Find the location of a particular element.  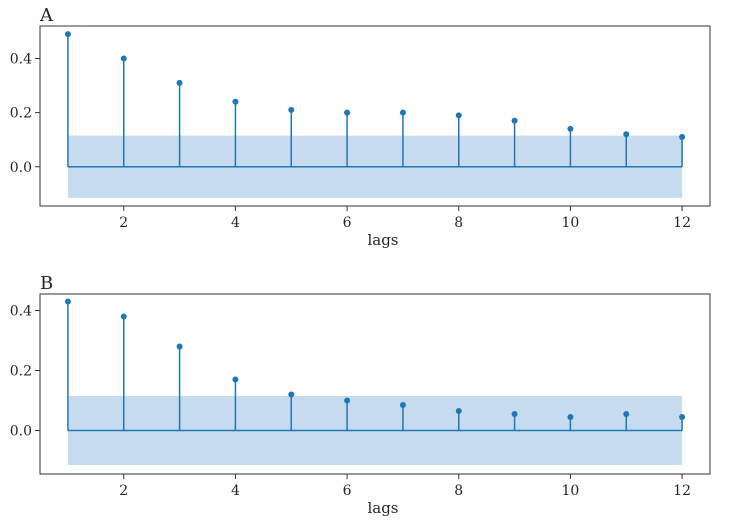

chart-1-ytick-label-2: 0.4 is located at coordinates (21, 312).